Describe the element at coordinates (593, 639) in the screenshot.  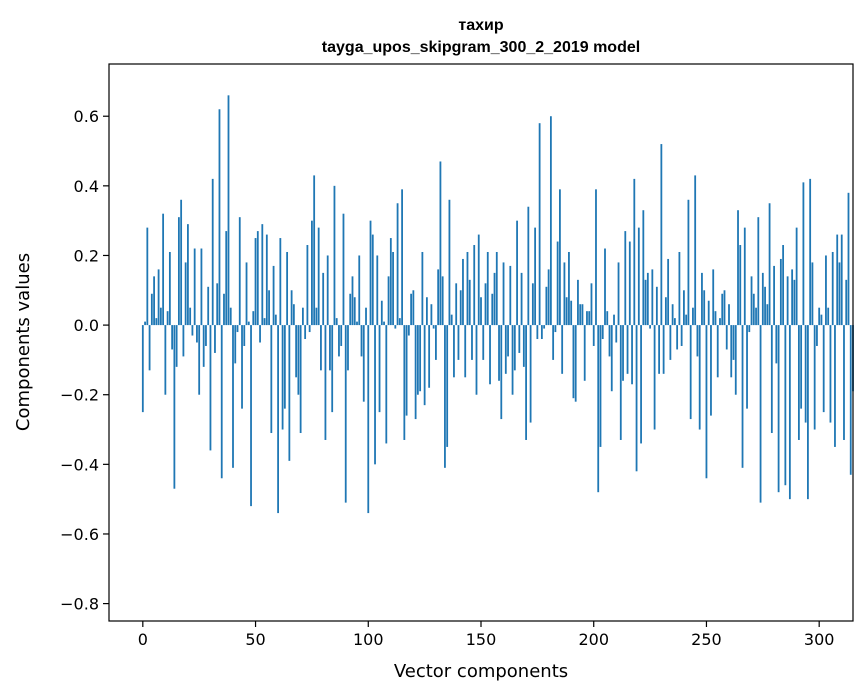
I see `x-tick-label: 200` at that location.